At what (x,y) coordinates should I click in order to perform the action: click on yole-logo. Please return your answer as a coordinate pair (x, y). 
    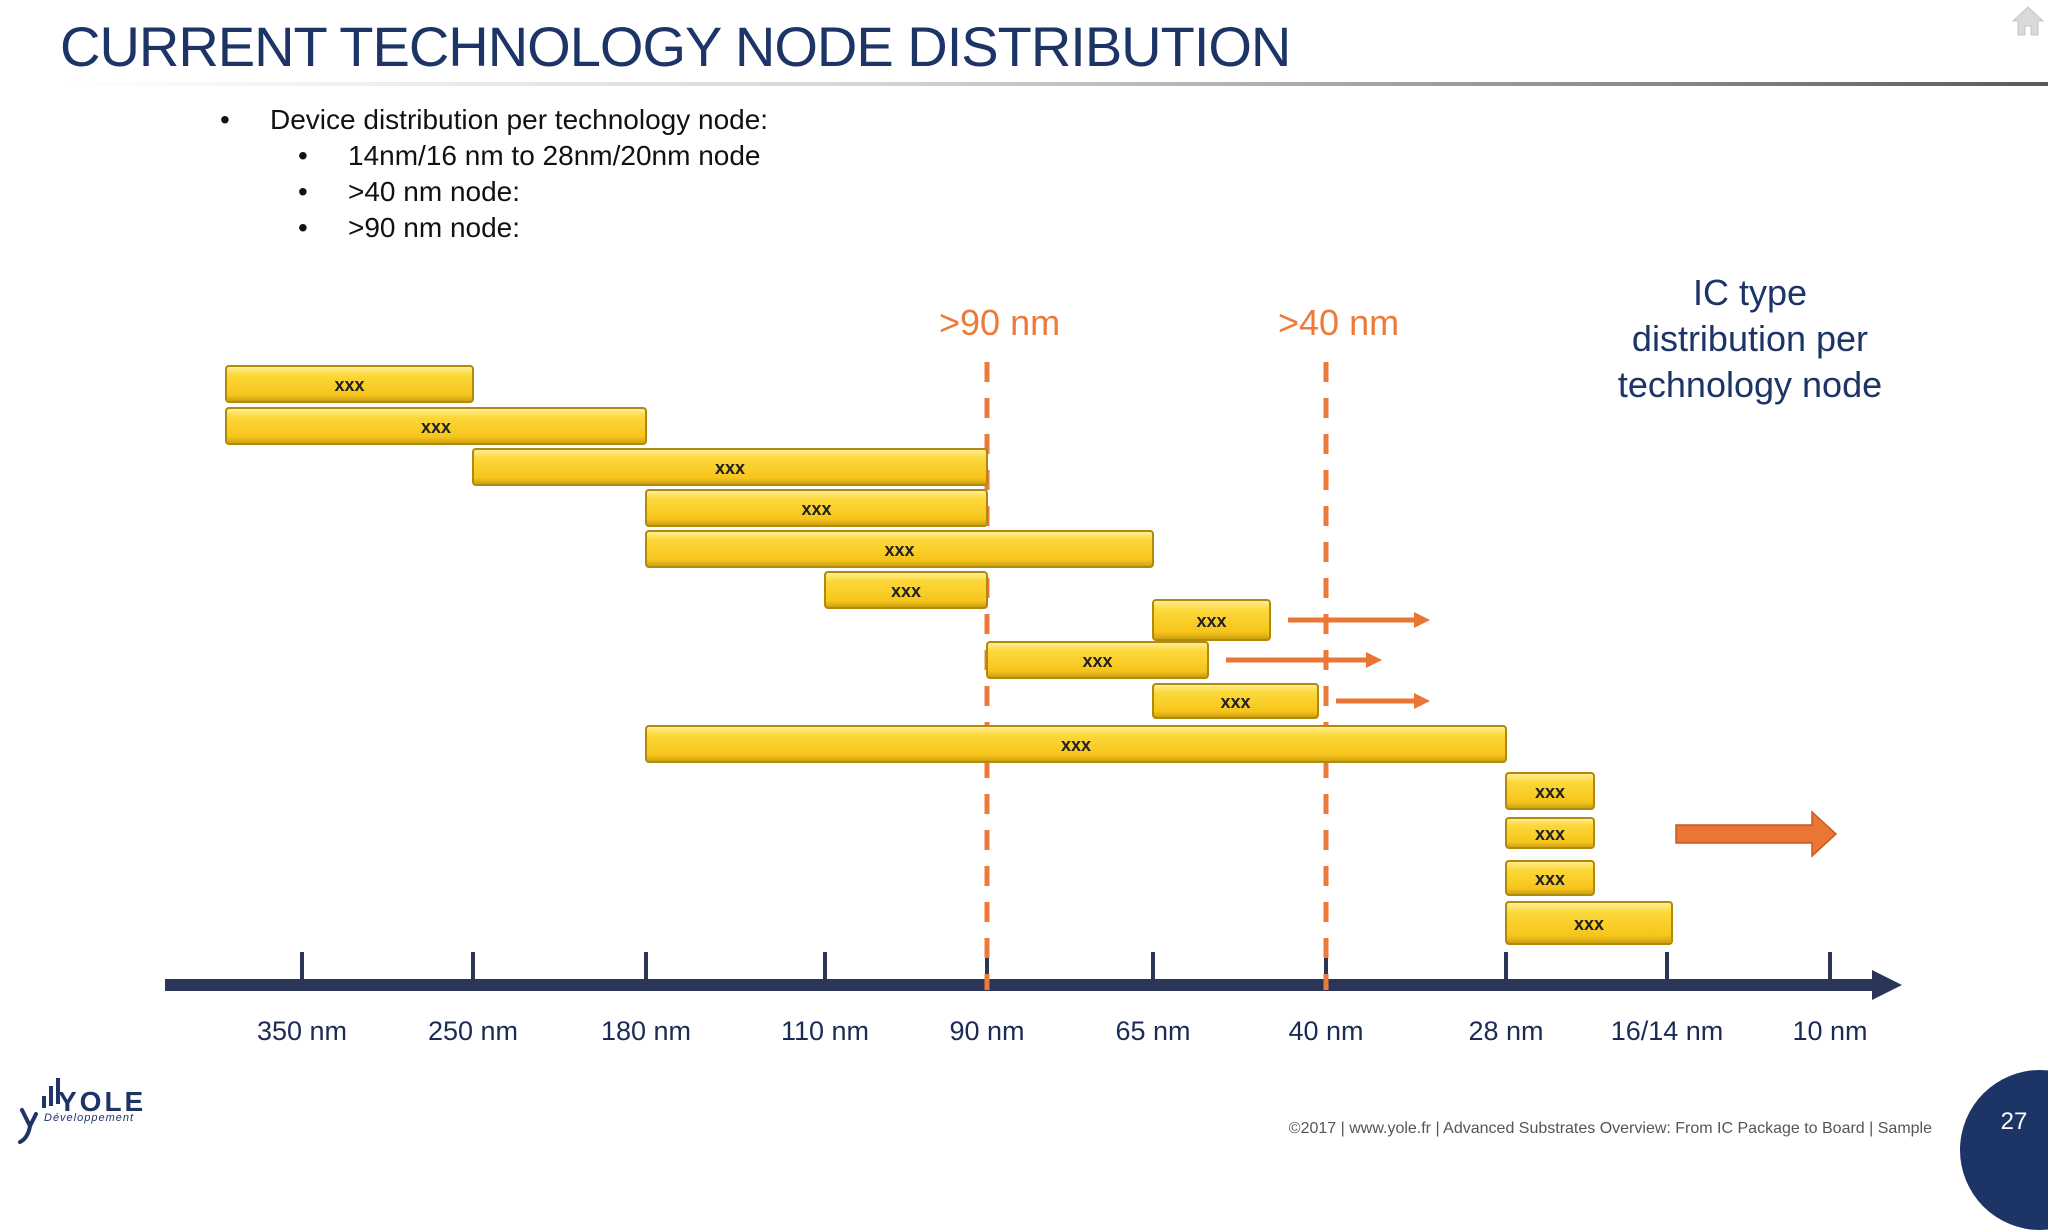
    Looking at the image, I should click on (39, 1111).